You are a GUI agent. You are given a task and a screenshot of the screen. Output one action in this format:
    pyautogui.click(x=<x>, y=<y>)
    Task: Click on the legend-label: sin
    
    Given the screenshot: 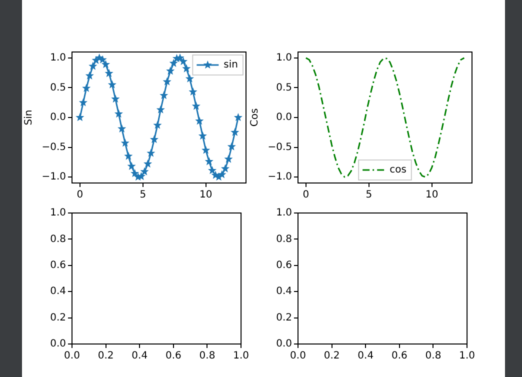 What is the action you would take?
    pyautogui.click(x=231, y=65)
    